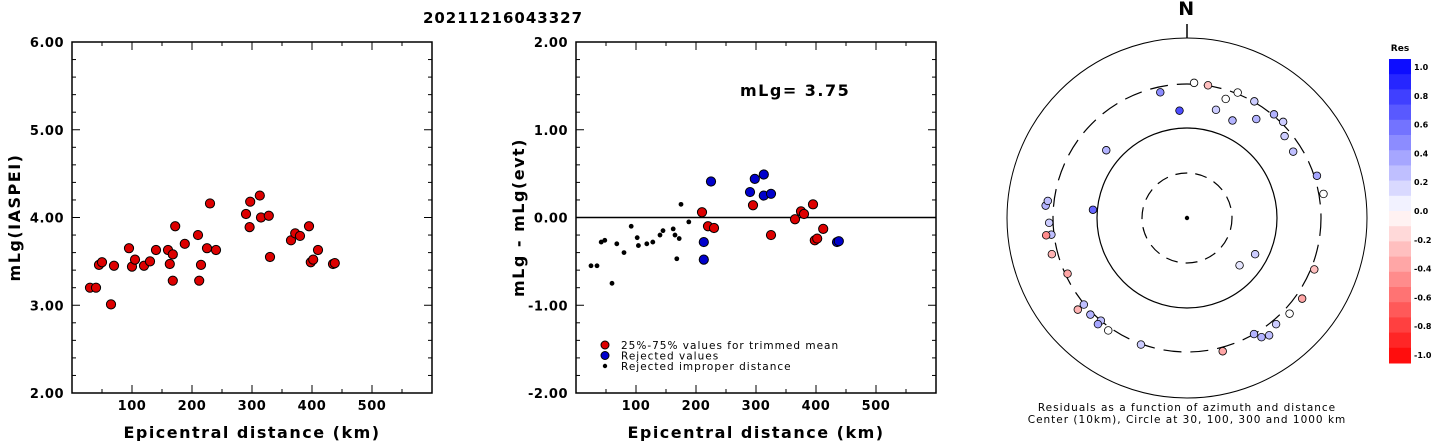 The height and width of the screenshot is (441, 1437). I want to click on y-tick-label: -2.00, so click(548, 394).